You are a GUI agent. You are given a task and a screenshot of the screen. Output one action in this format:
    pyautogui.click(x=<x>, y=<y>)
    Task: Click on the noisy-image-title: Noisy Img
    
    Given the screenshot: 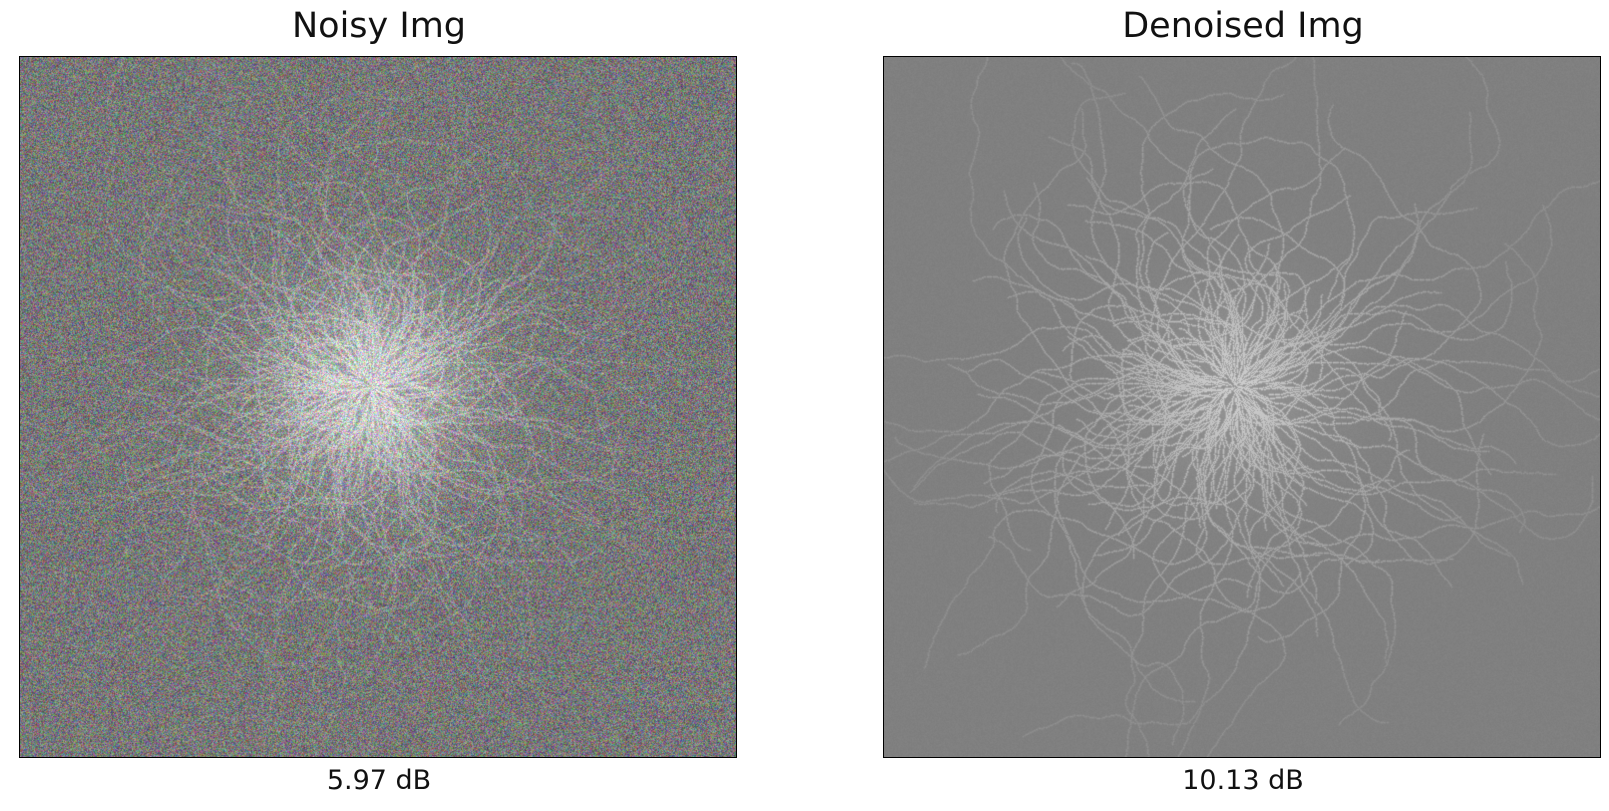 What is the action you would take?
    pyautogui.click(x=379, y=26)
    